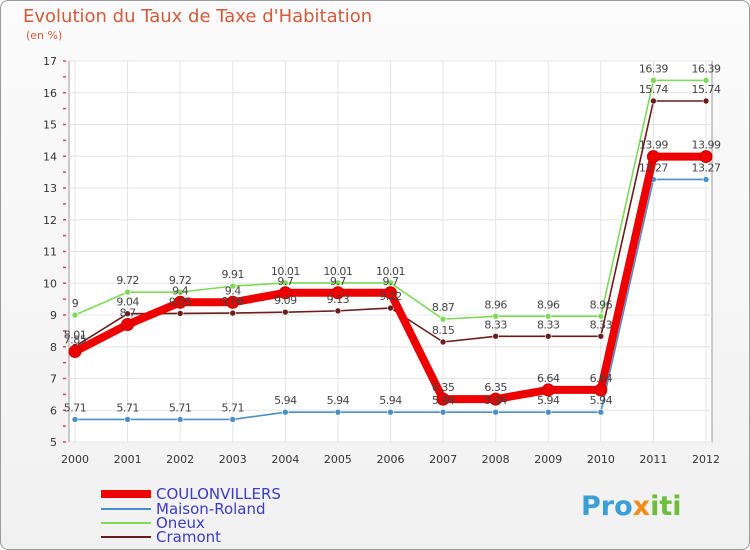 Image resolution: width=750 pixels, height=550 pixels. Describe the element at coordinates (126, 537) in the screenshot. I see `legend-swatch-cramont` at that location.